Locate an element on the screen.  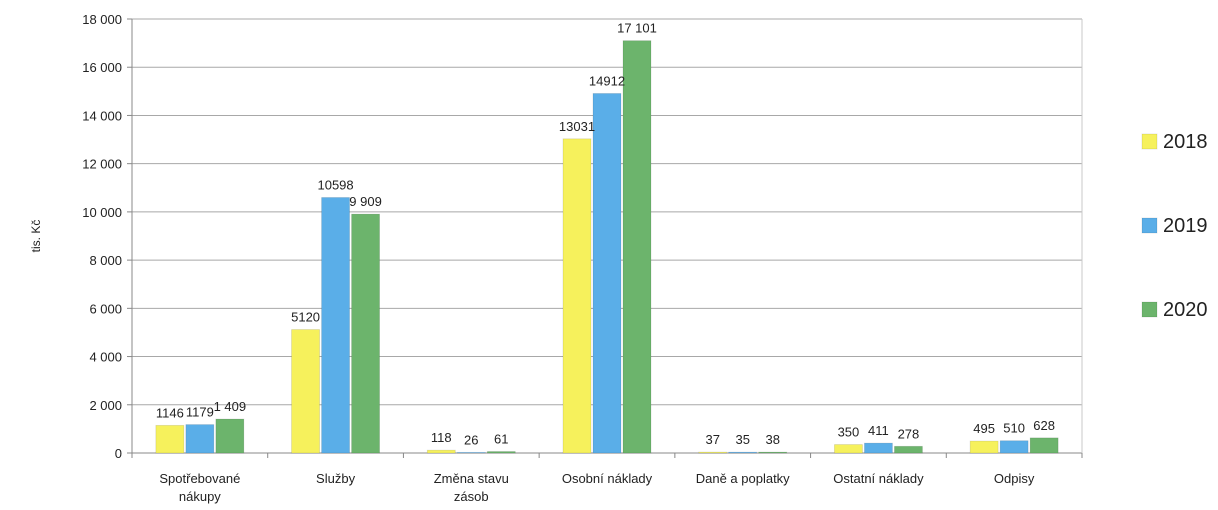
data-label: 350 is located at coordinates (849, 432).